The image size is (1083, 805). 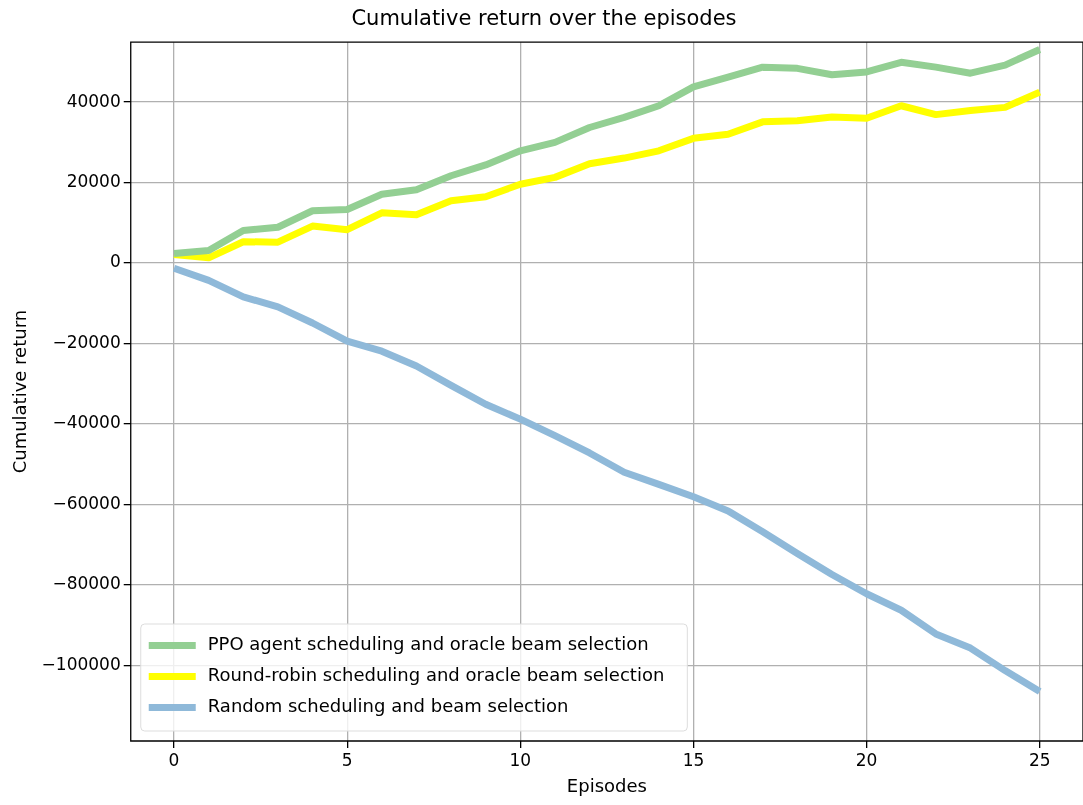 What do you see at coordinates (20, 391) in the screenshot?
I see `y-axis-title: Cumulative return` at bounding box center [20, 391].